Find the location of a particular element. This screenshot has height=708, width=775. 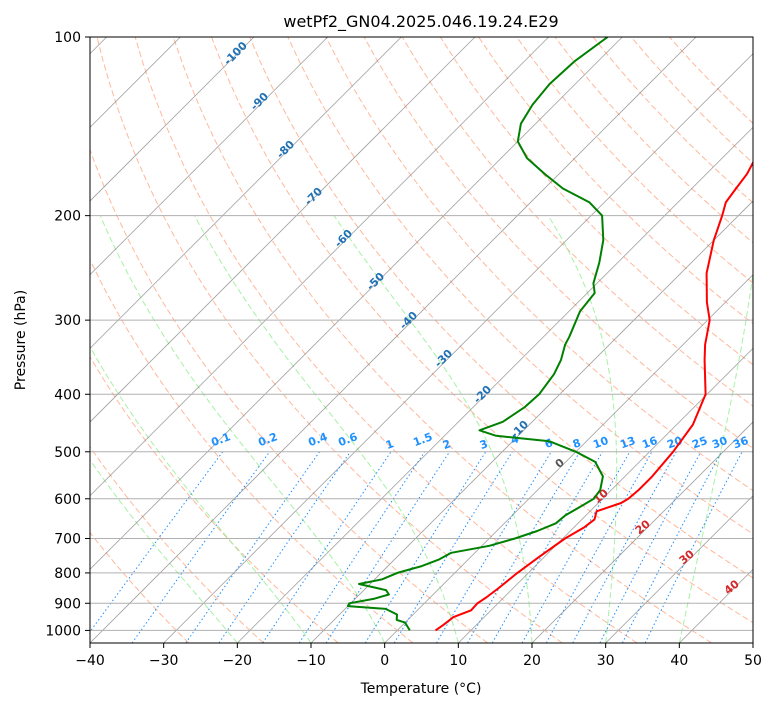

mixing-ratio-label: 25 is located at coordinates (699, 442).